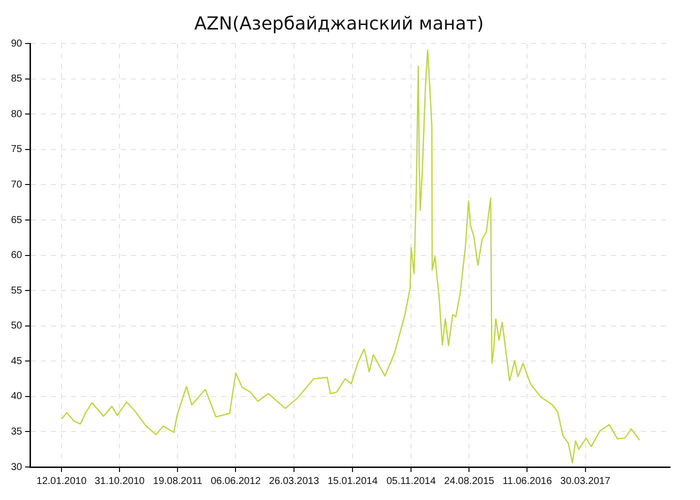 The height and width of the screenshot is (500, 700). I want to click on y-tick-label: 35, so click(17, 432).